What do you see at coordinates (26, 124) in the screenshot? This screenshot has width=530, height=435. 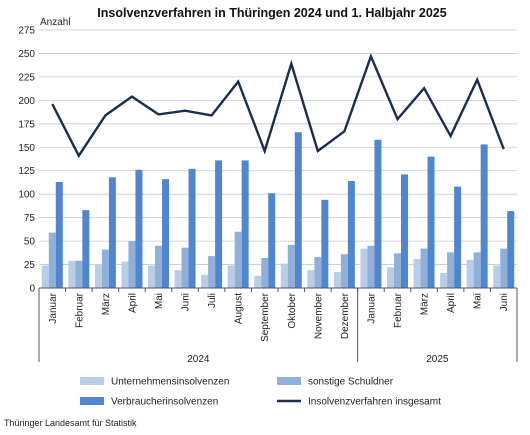 I see `y-tick-label: 175` at bounding box center [26, 124].